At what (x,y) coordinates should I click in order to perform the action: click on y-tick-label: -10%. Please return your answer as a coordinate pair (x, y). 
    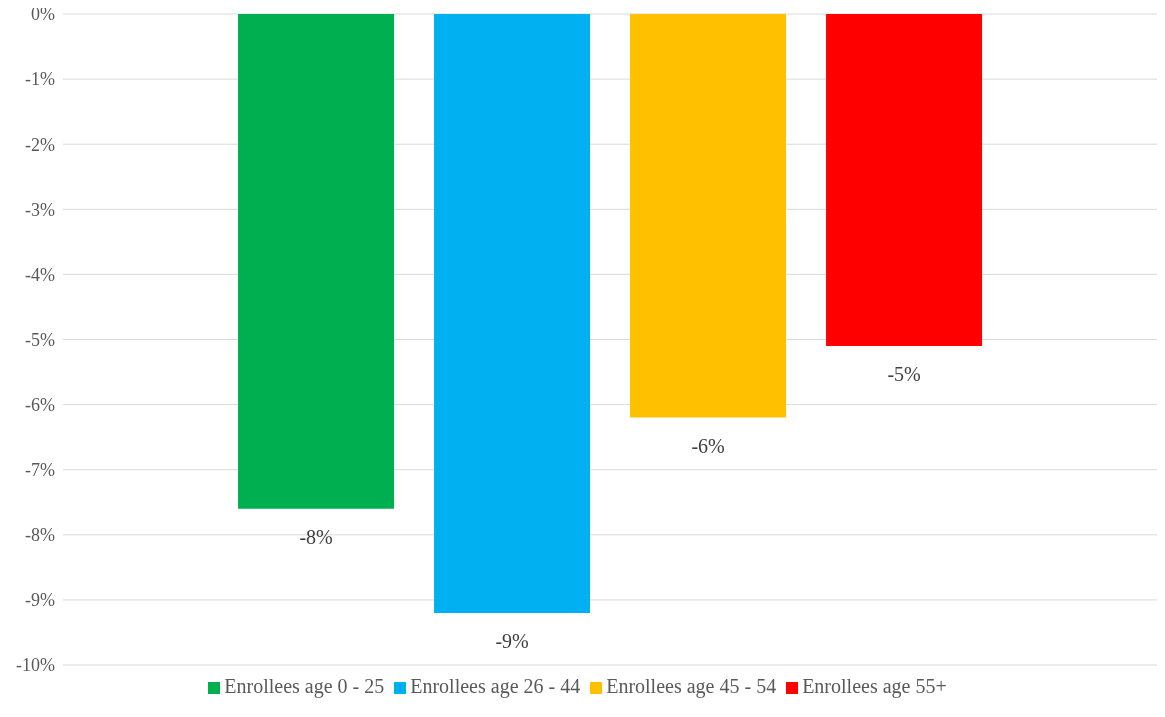
    Looking at the image, I should click on (35, 665).